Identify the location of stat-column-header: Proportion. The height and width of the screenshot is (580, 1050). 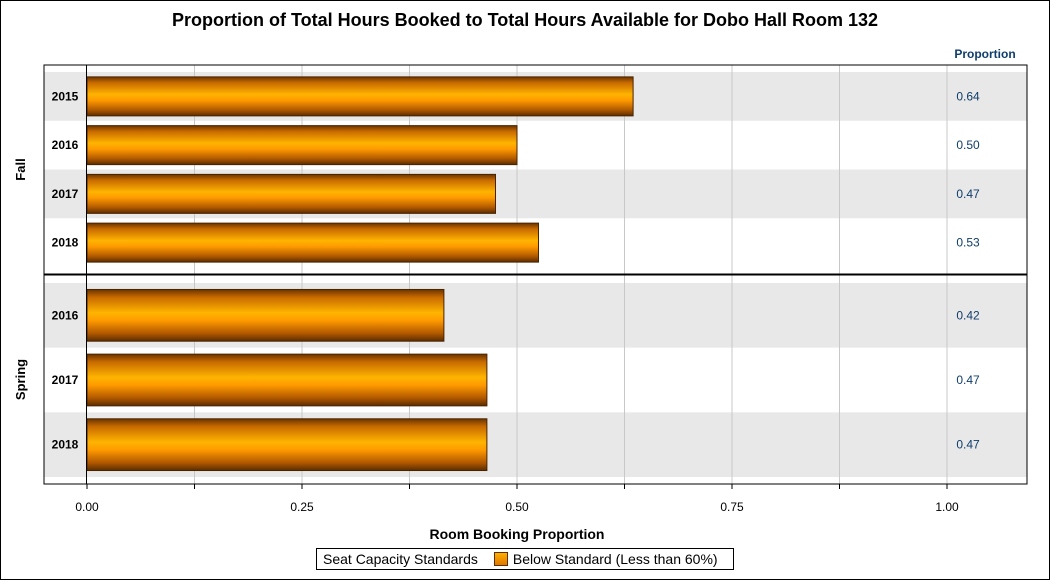
(985, 54).